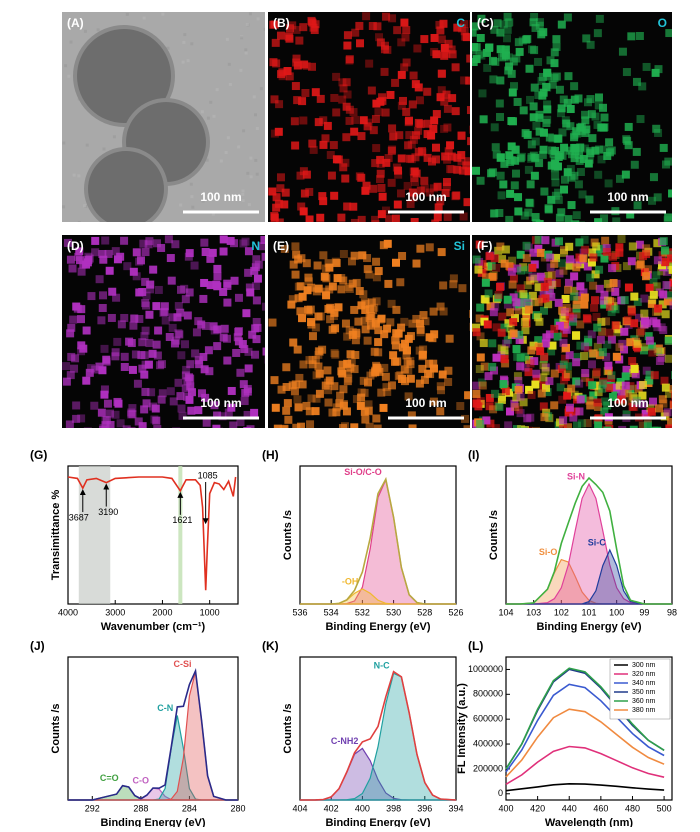 The width and height of the screenshot is (700, 832). Describe the element at coordinates (183, 664) in the screenshot. I see `peak-label: C-Si` at that location.